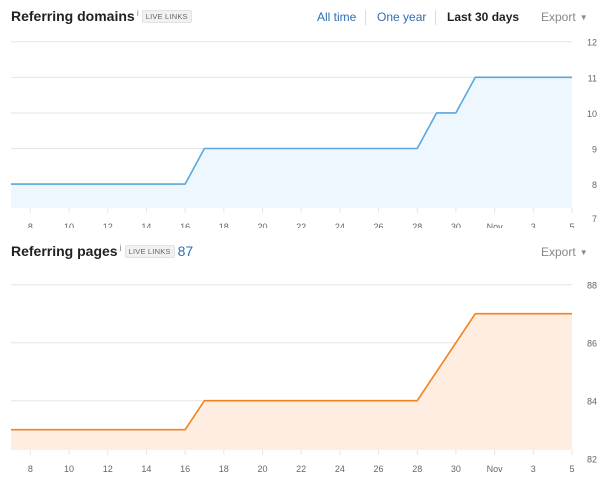 The width and height of the screenshot is (602, 480). I want to click on referring-pages-title-text: Referring pages, so click(64, 251).